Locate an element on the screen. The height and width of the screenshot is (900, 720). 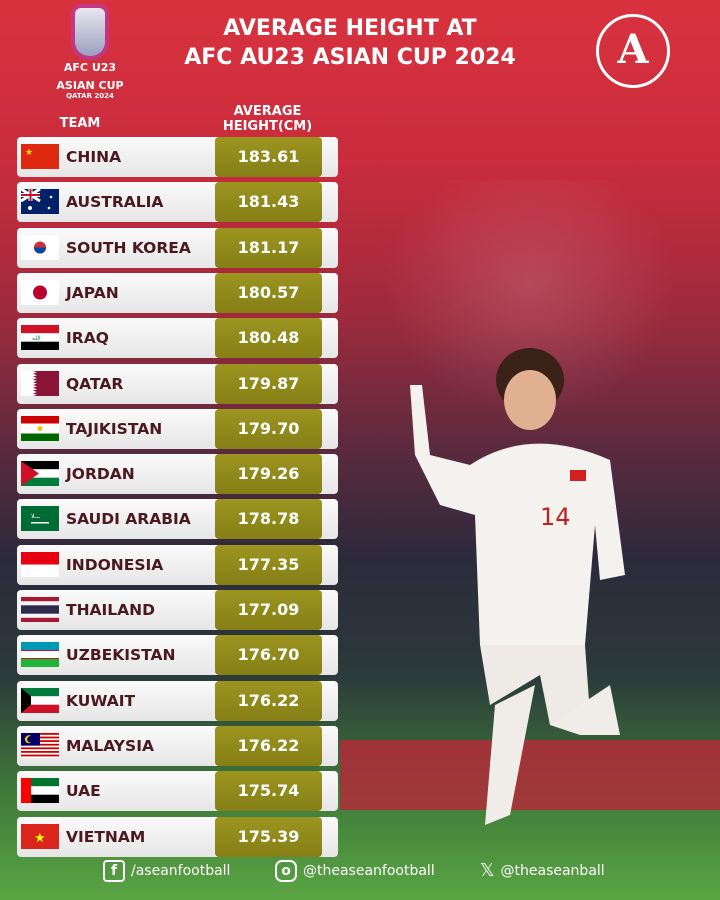
flag-jp-icon is located at coordinates (40, 292).